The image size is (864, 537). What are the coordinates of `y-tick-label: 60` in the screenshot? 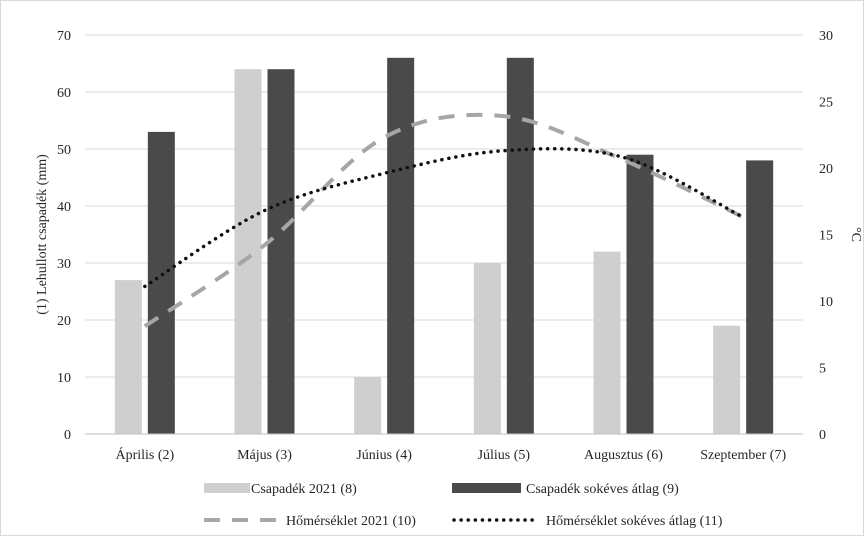 It's located at (64, 93).